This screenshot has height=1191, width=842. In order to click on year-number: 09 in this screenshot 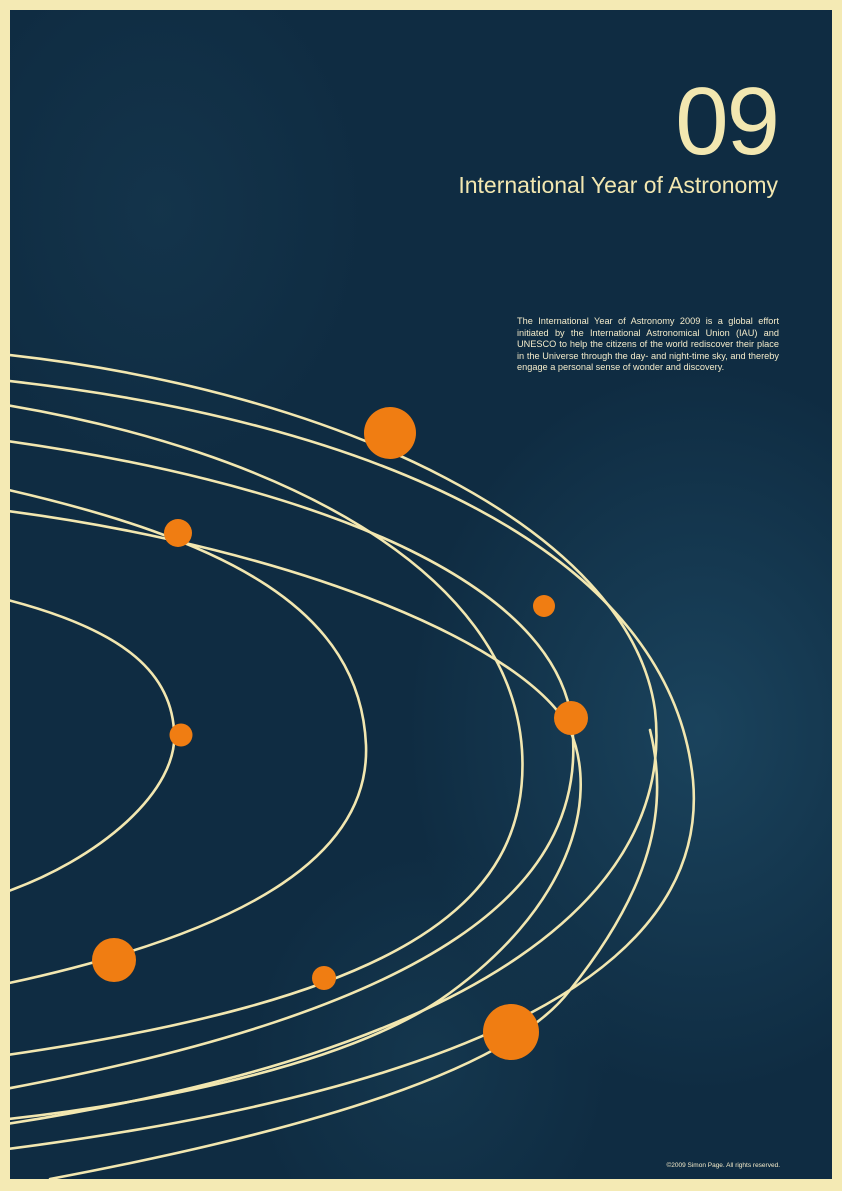, I will do `click(727, 121)`.